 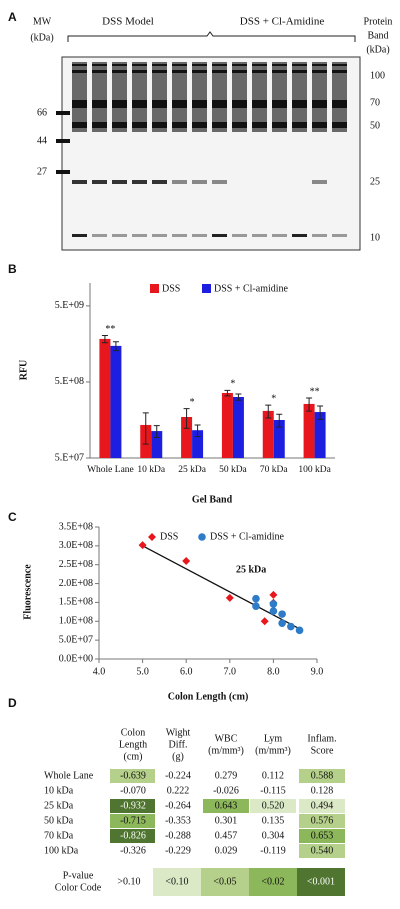 I want to click on y-tick-label: 0.0E+00, so click(x=76, y=658).